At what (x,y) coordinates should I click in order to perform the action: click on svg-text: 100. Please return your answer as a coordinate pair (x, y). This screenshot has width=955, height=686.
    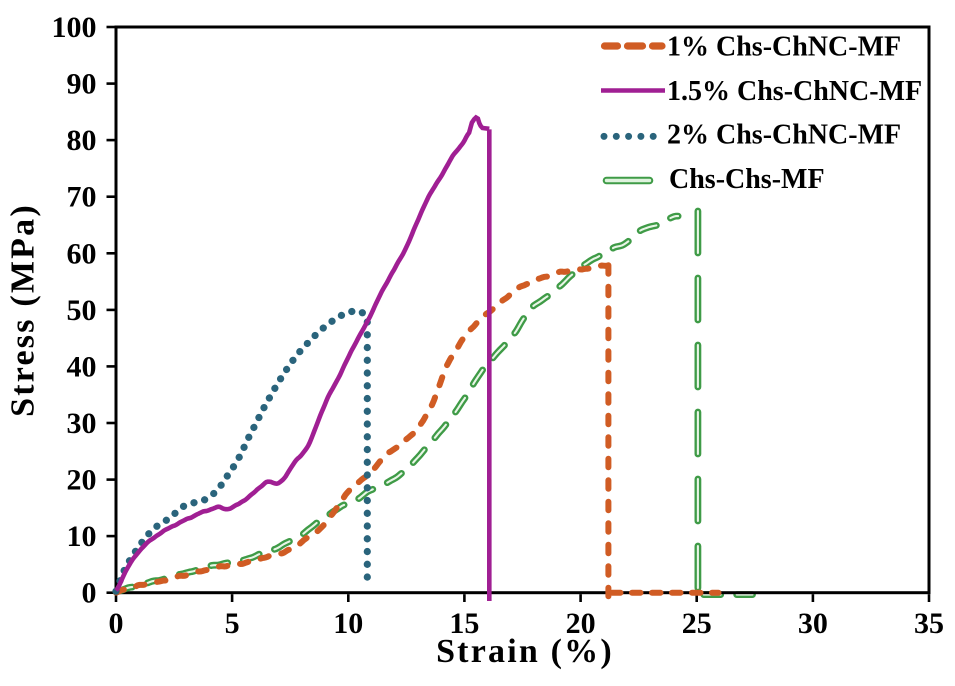
    Looking at the image, I should click on (74, 27).